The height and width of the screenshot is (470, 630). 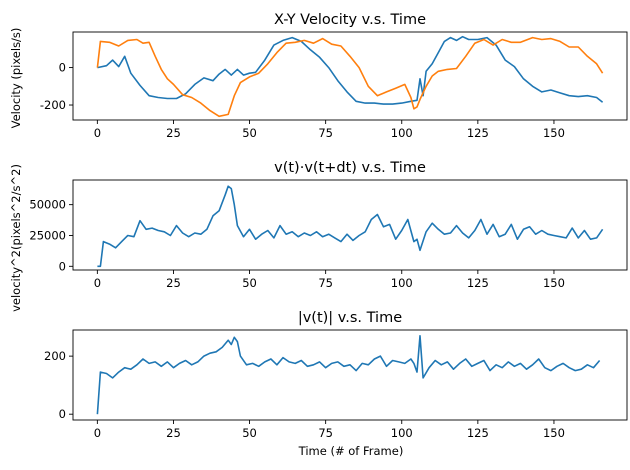 What do you see at coordinates (351, 451) in the screenshot?
I see `shared-x-axis-label: Time (# of Frame)` at bounding box center [351, 451].